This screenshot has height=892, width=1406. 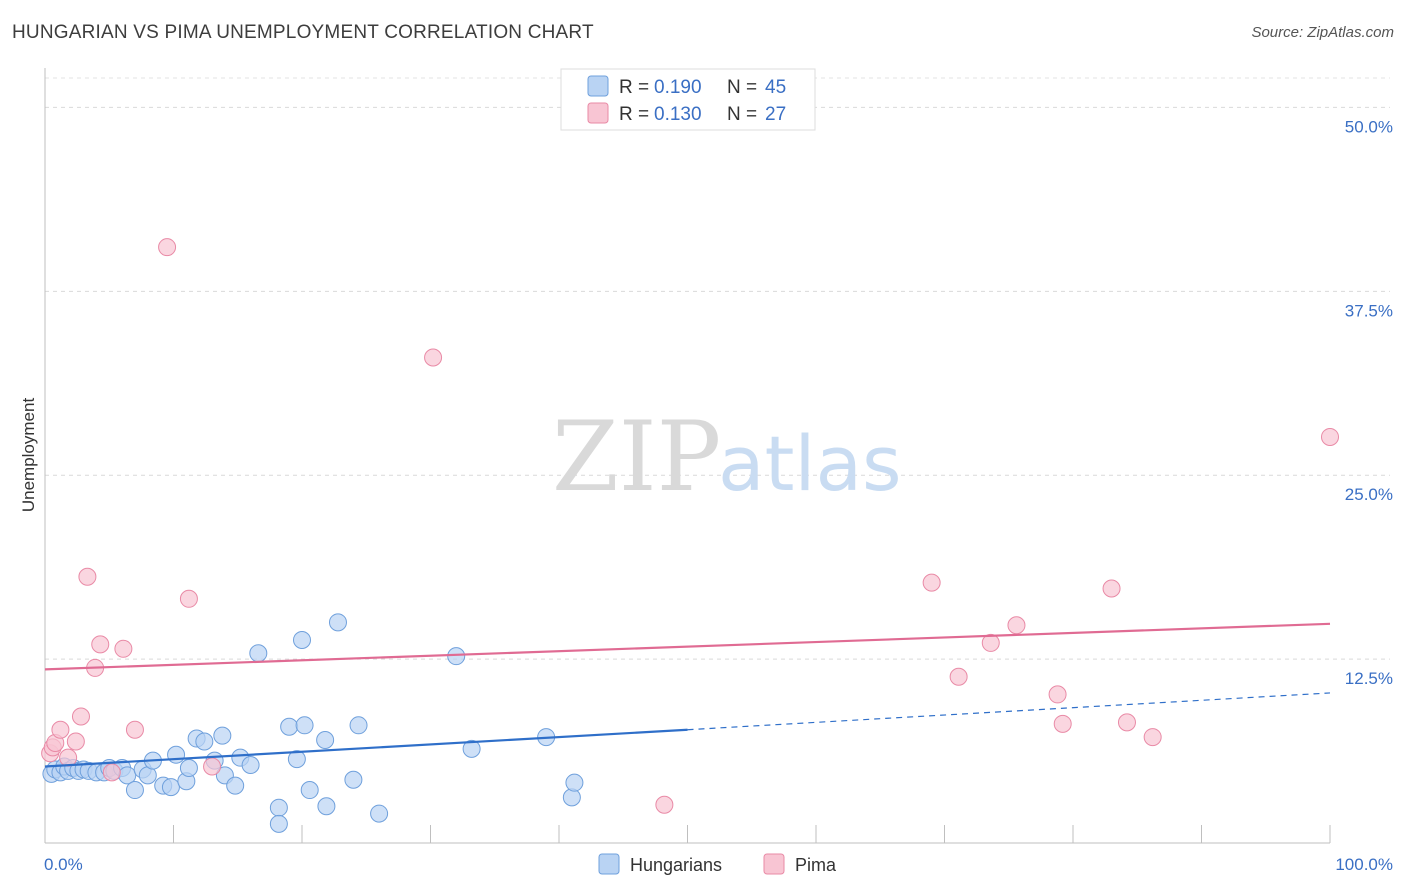 I want to click on legend-n-value-1: 45, so click(x=775, y=87).